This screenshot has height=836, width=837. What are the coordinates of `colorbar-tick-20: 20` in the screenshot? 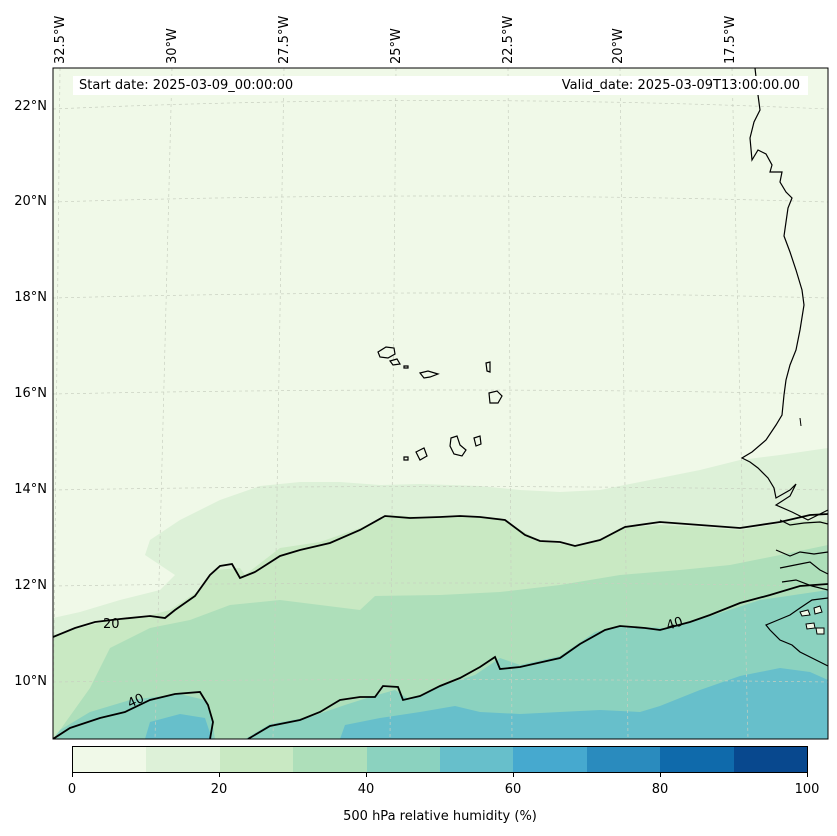 It's located at (219, 789).